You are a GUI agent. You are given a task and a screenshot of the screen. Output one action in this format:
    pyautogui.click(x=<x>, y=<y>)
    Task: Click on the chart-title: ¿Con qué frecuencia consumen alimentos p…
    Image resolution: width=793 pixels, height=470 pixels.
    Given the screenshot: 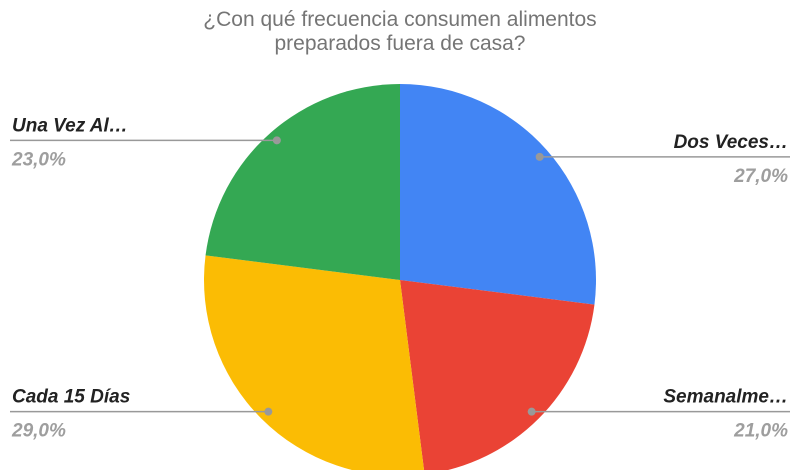 What is the action you would take?
    pyautogui.click(x=400, y=31)
    